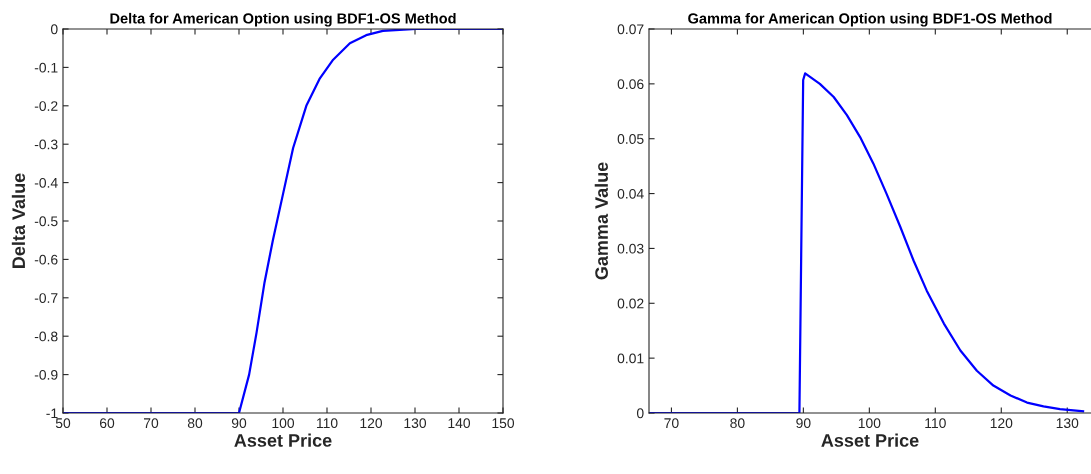  I want to click on y-tick-label: 0.01, so click(630, 358).